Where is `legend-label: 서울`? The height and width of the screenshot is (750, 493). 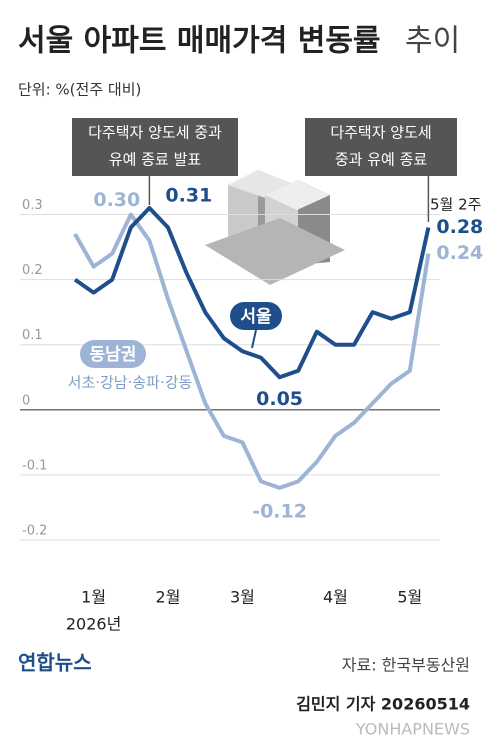
legend-label: 서울 is located at coordinates (256, 317).